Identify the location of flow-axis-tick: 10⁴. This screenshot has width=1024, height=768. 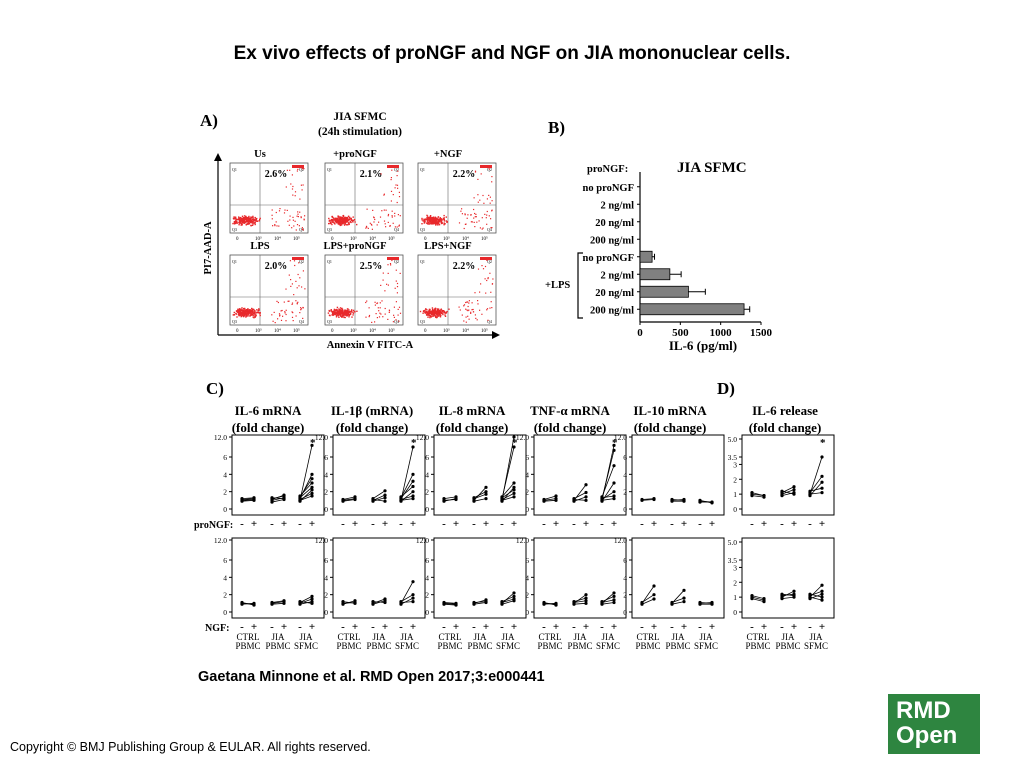
(277, 239).